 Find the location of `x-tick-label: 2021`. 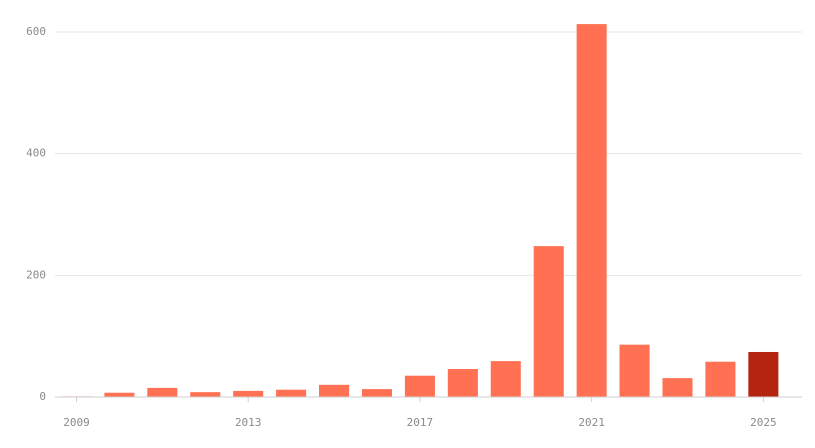

x-tick-label: 2021 is located at coordinates (591, 422).